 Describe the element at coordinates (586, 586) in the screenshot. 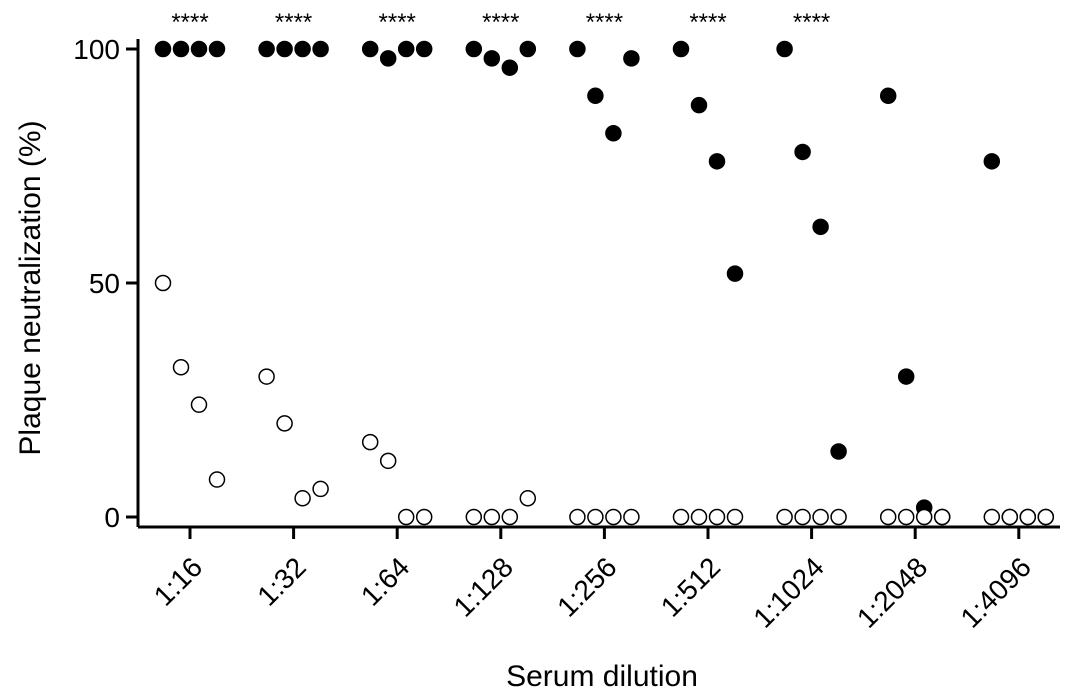

I see `x-tick-label: 1:256` at that location.